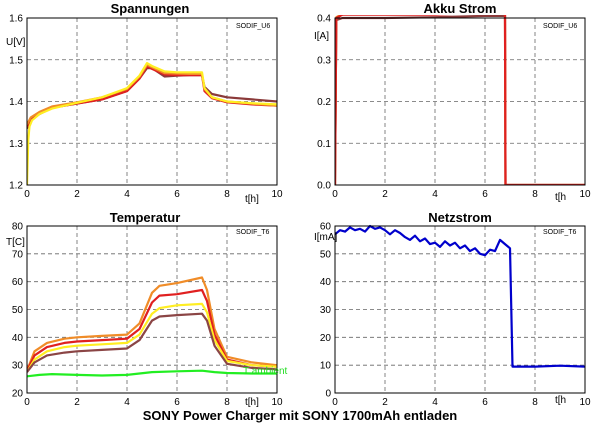 This screenshot has width=600, height=427. I want to click on y-tick-label: 1.5, so click(16, 60).